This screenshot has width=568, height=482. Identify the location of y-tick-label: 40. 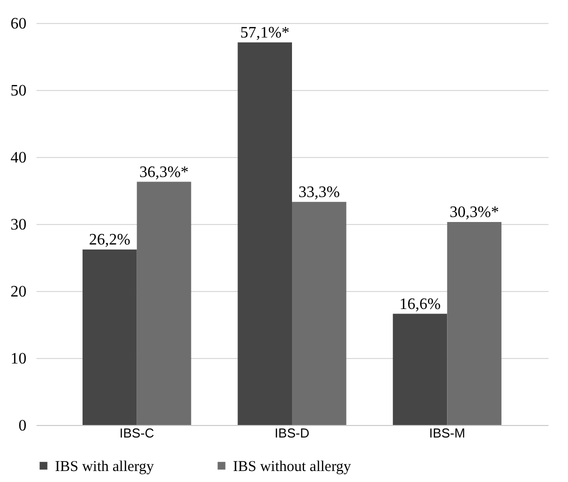
(18, 158).